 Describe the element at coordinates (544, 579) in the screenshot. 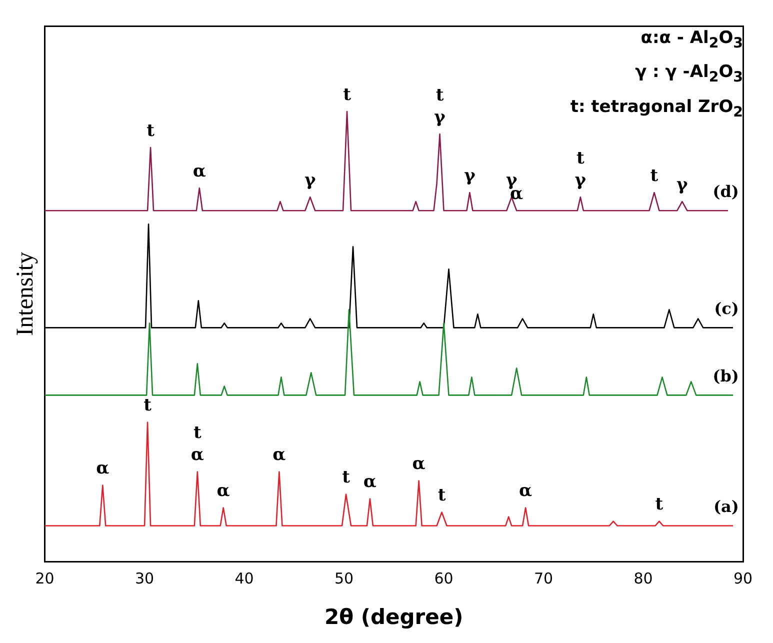

I see `x-tick-label: 70` at that location.